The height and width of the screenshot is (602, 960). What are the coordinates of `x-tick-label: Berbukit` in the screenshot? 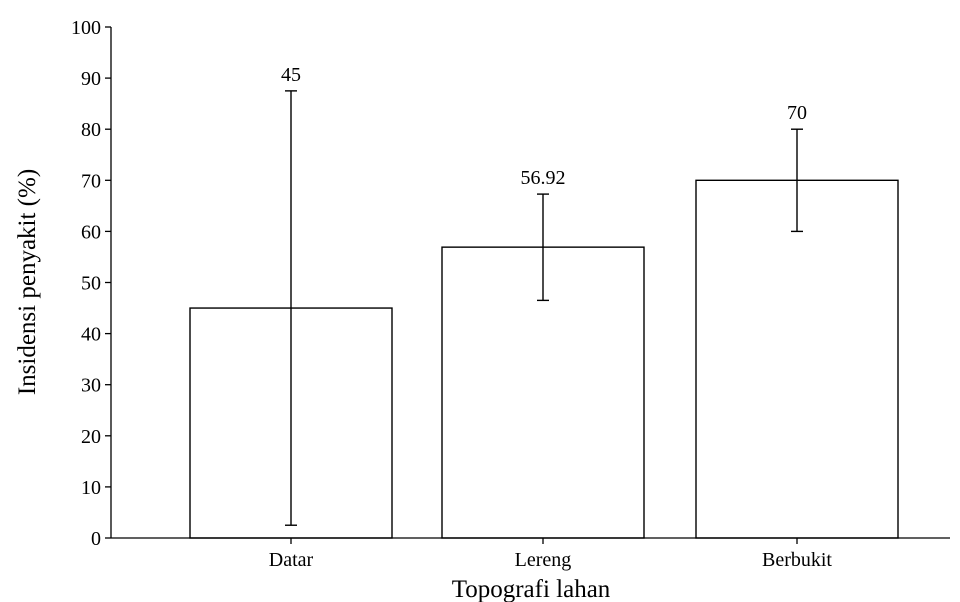 It's located at (797, 560).